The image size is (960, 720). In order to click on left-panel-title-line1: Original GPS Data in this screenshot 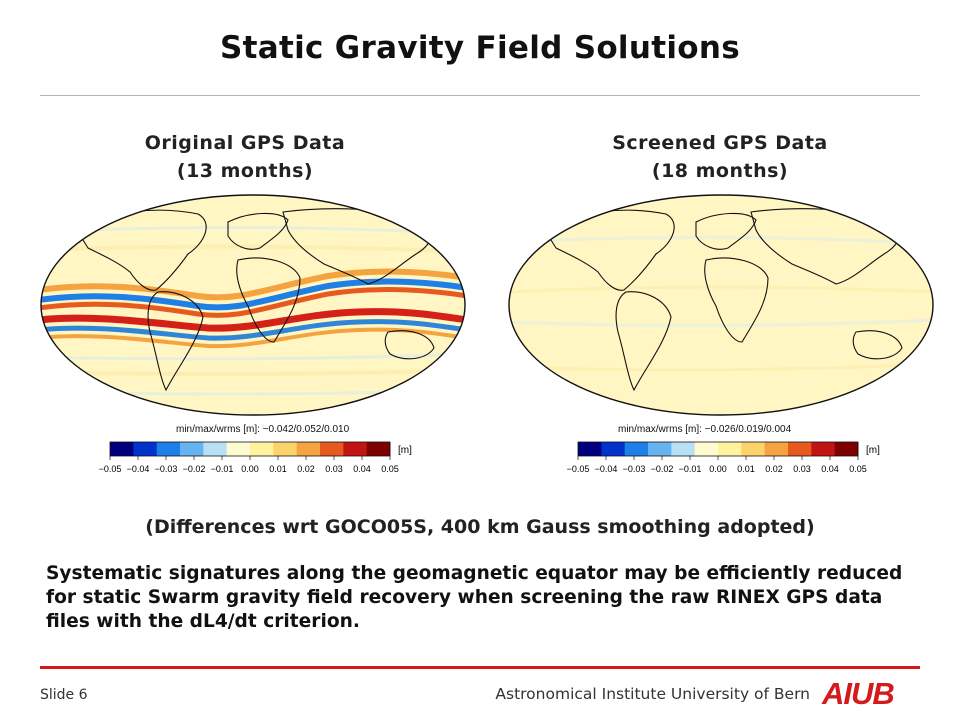, I will do `click(245, 143)`.